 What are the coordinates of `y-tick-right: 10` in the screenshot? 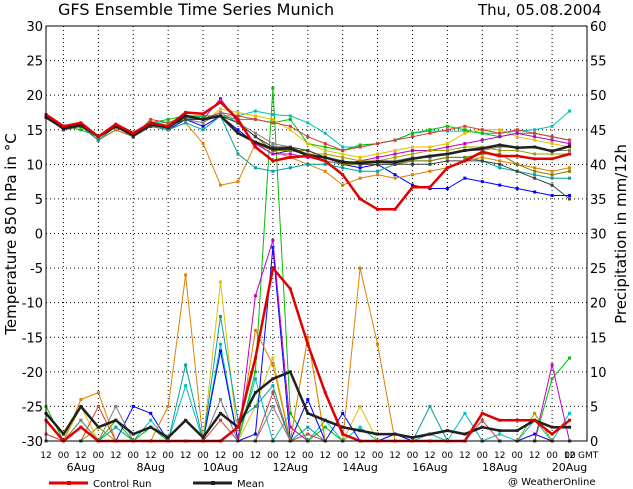 It's located at (598, 373).